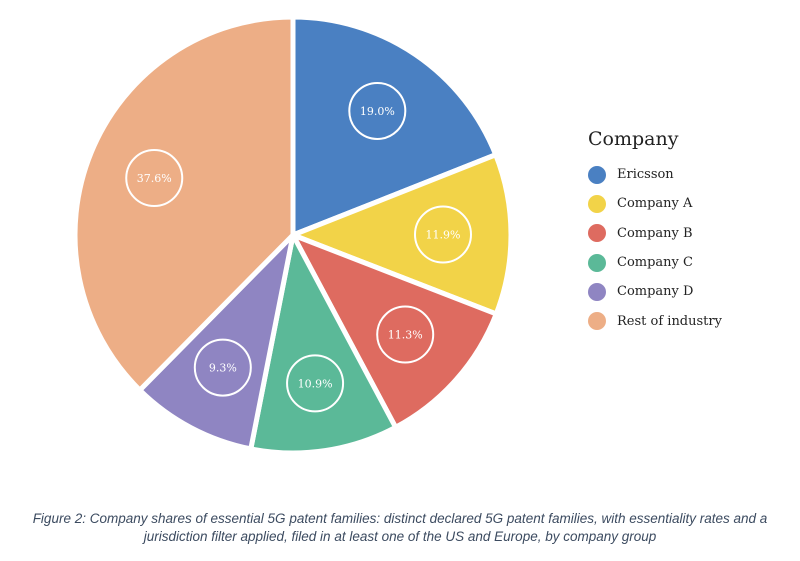 This screenshot has height=561, width=800. I want to click on pie-slice-ericsson, so click(394, 126).